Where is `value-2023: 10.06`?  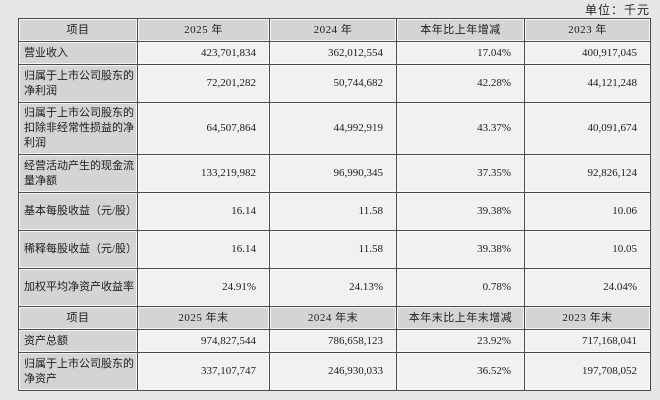
value-2023: 10.06 is located at coordinates (587, 211).